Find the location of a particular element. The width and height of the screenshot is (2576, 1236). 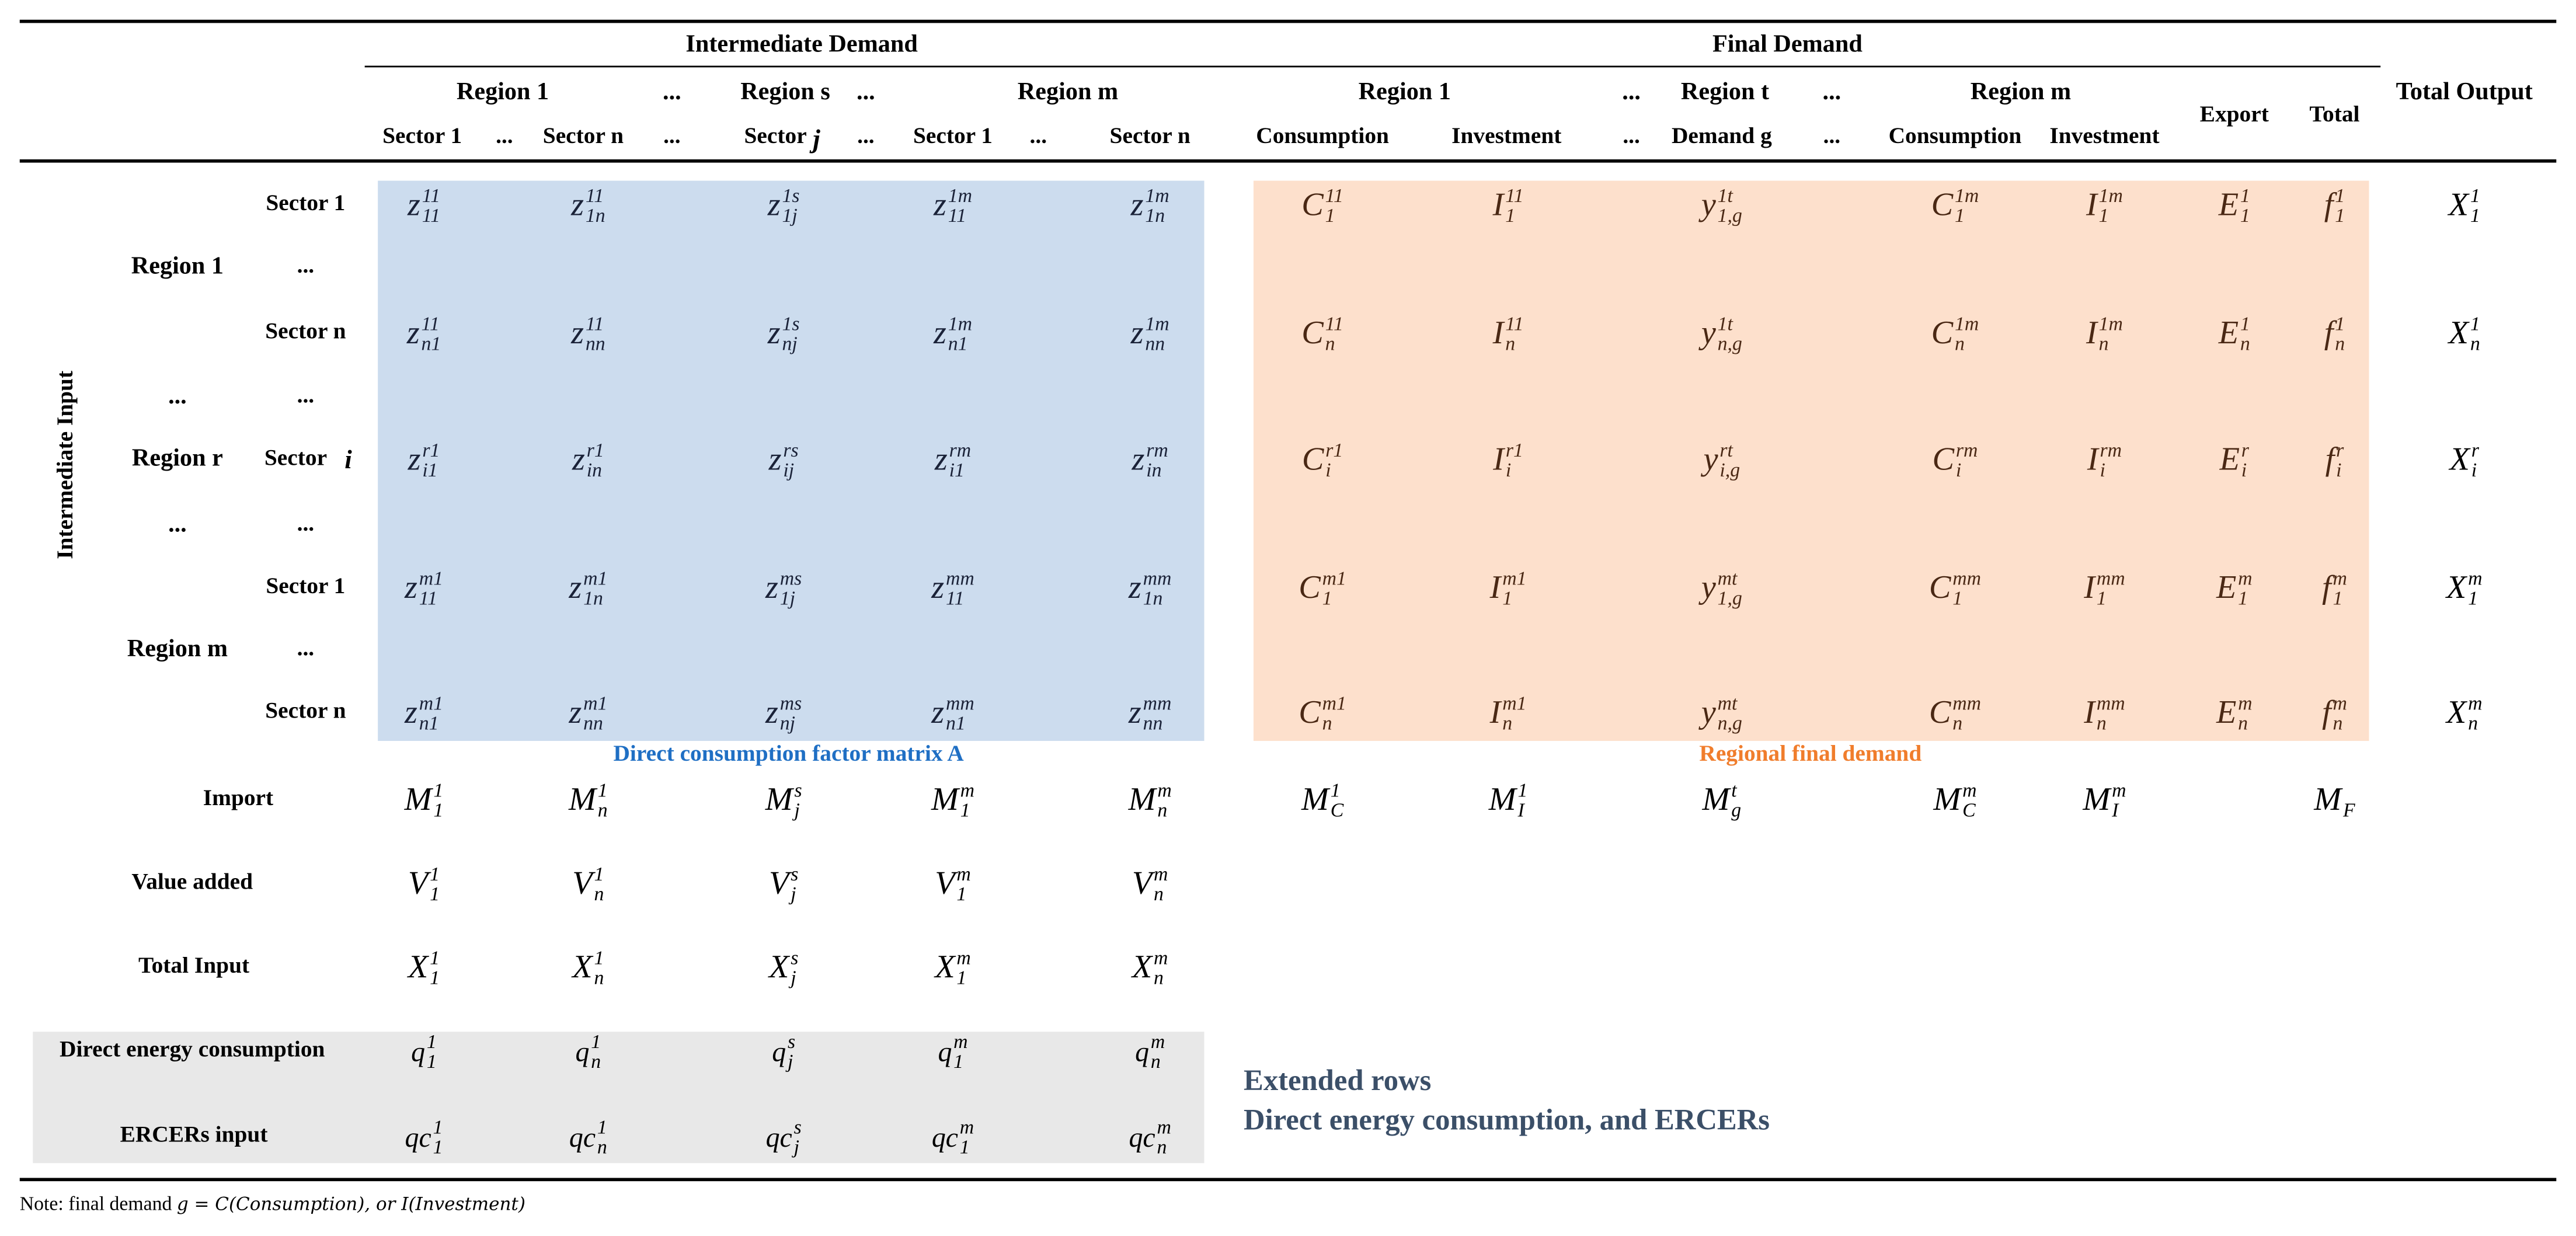

subscript: F is located at coordinates (2348, 809).